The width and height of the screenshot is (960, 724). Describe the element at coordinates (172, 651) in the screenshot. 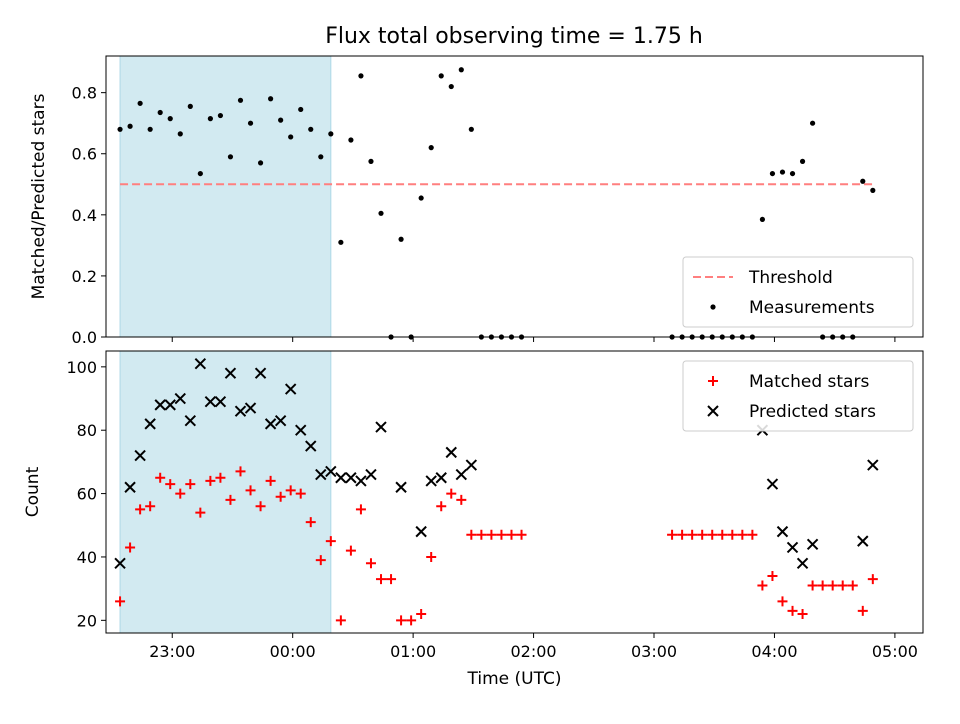

I see `x-tick-label: 23:00` at that location.